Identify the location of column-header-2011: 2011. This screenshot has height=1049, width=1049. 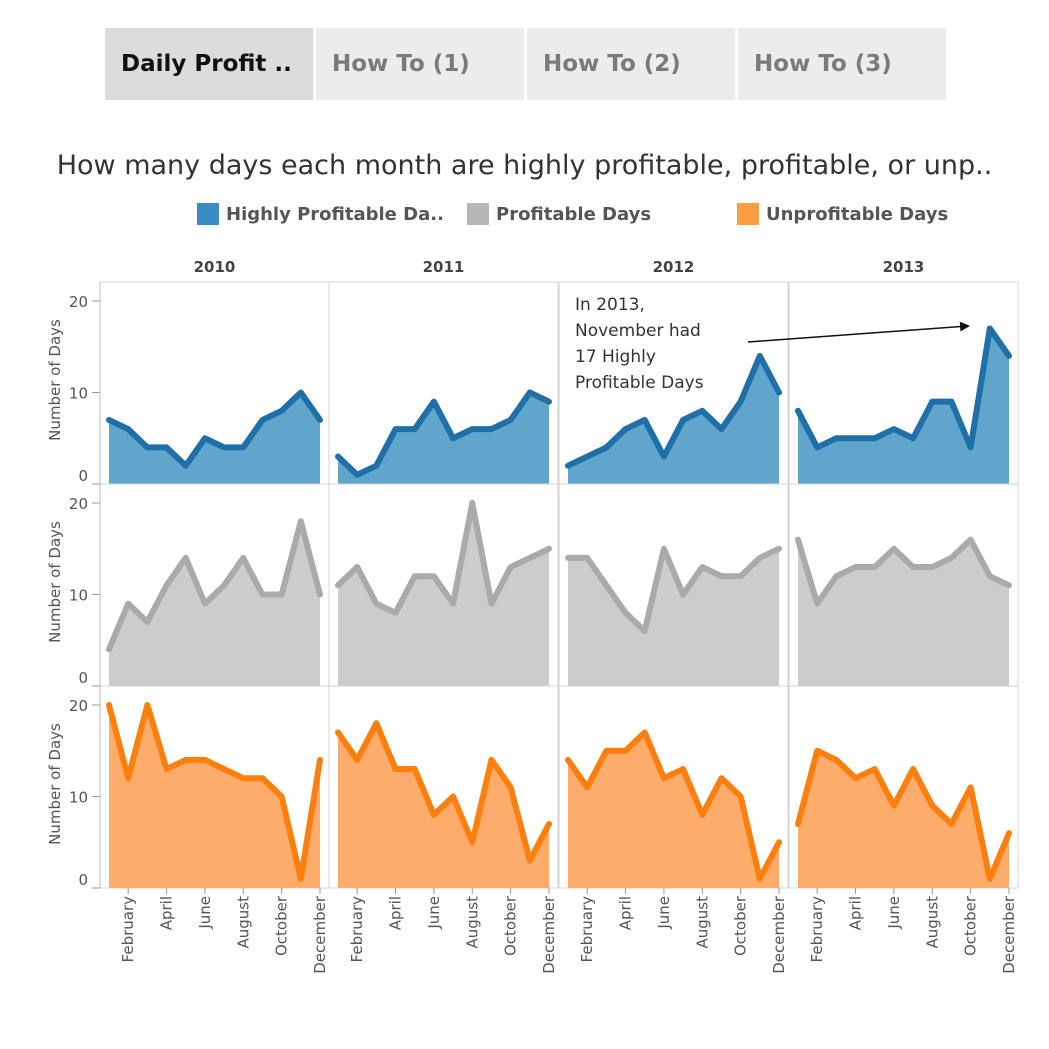
(444, 267).